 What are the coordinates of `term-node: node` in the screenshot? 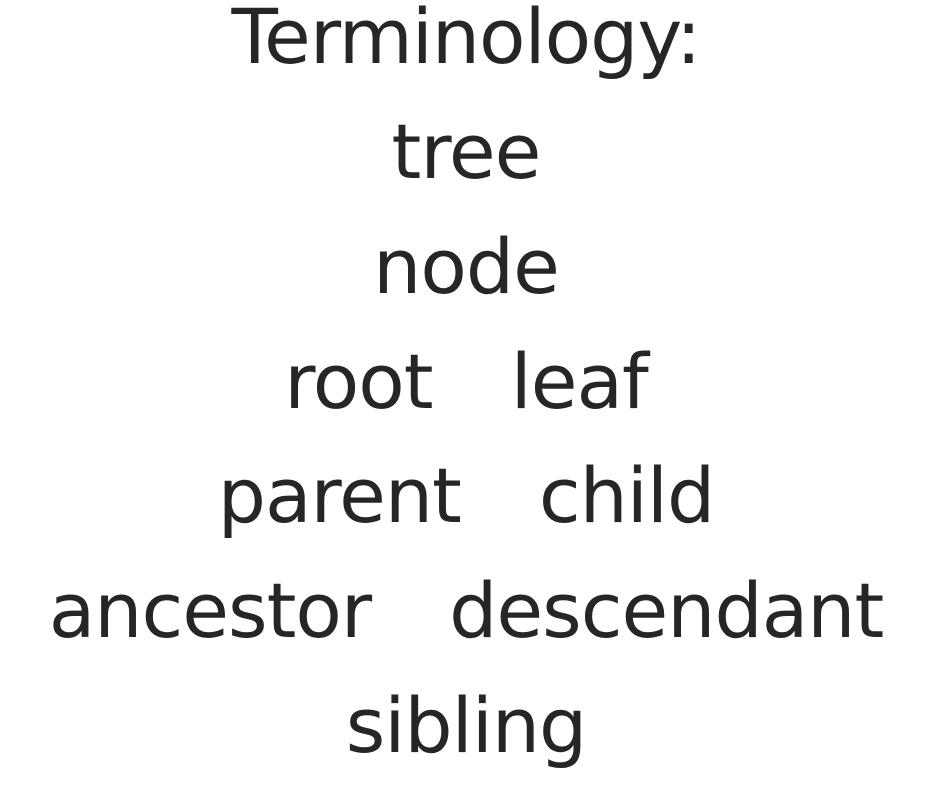 It's located at (466, 266).